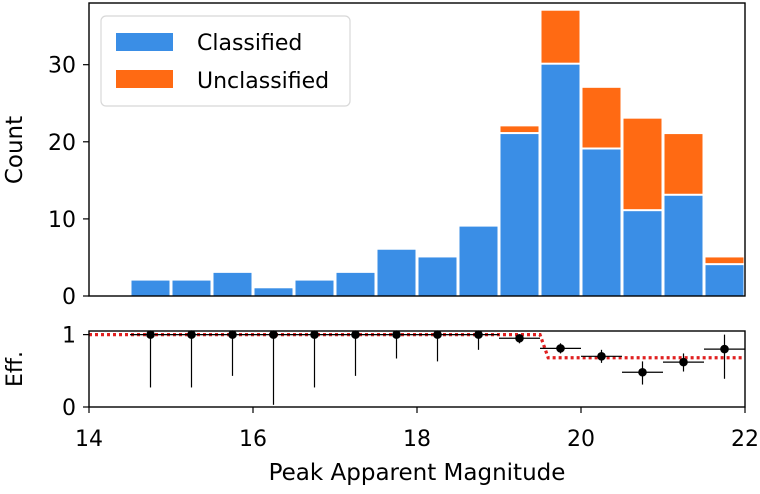 The image size is (760, 494). Describe the element at coordinates (62, 220) in the screenshot. I see `y-tick-label: 10` at that location.